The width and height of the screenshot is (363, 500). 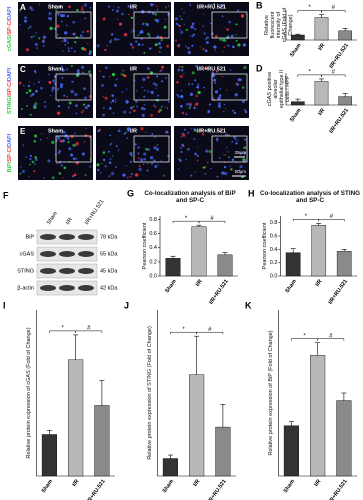 What do you see at coordinates (23, 131) in the screenshot?
I see `panel-letter: E` at bounding box center [23, 131].